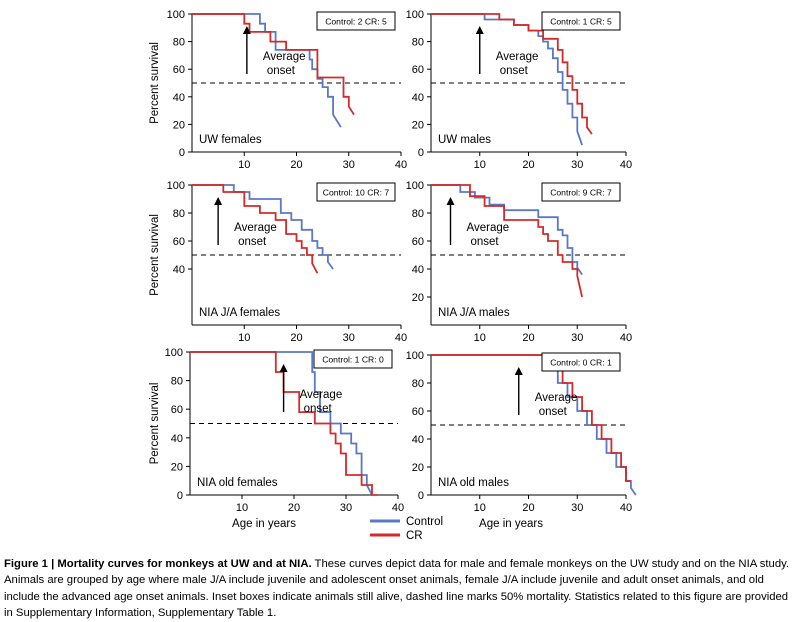 The width and height of the screenshot is (800, 622). I want to click on inset-label: Control: 1 CR: 0, so click(353, 360).